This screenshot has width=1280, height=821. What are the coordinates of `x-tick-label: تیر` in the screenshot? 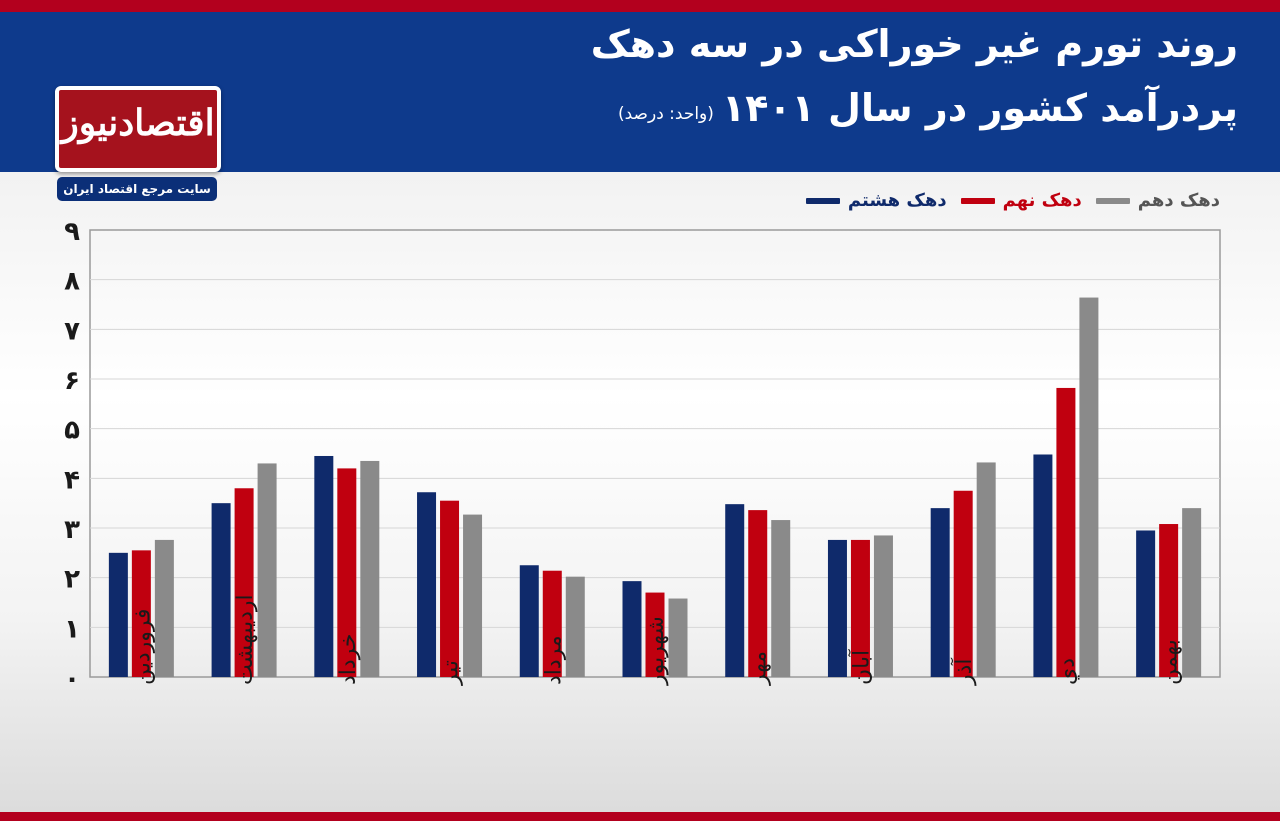 It's located at (451, 673).